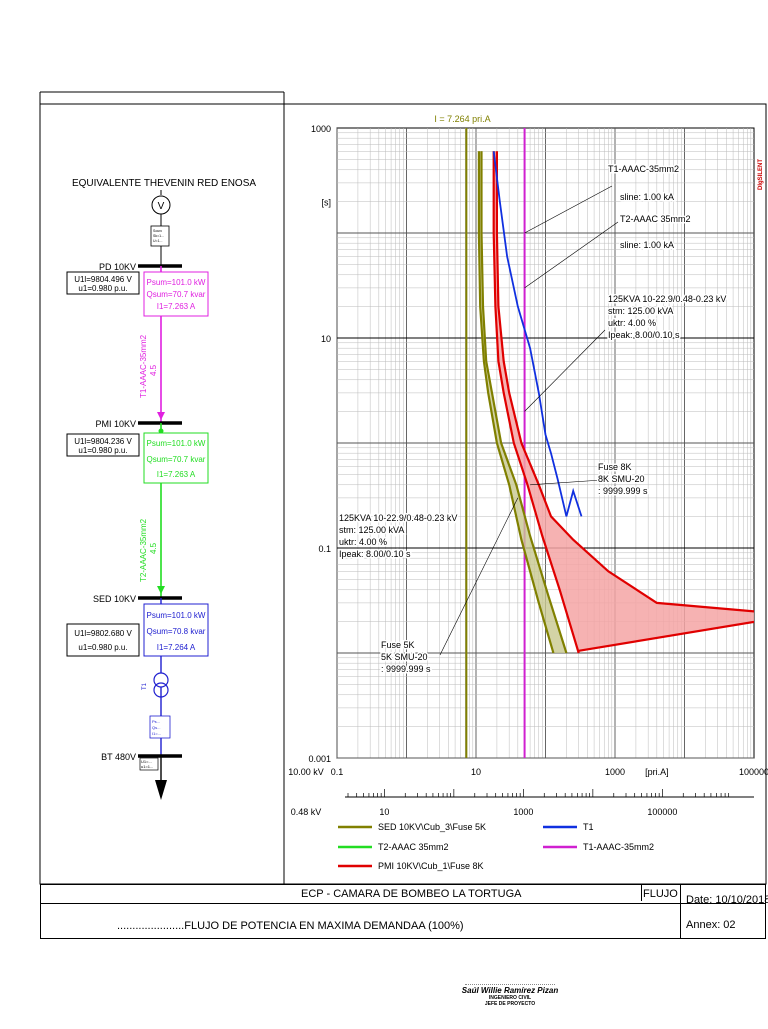 The image size is (768, 1029). I want to click on flow-box-tr-line2: Qsum=70.8 kvar, so click(176, 631).